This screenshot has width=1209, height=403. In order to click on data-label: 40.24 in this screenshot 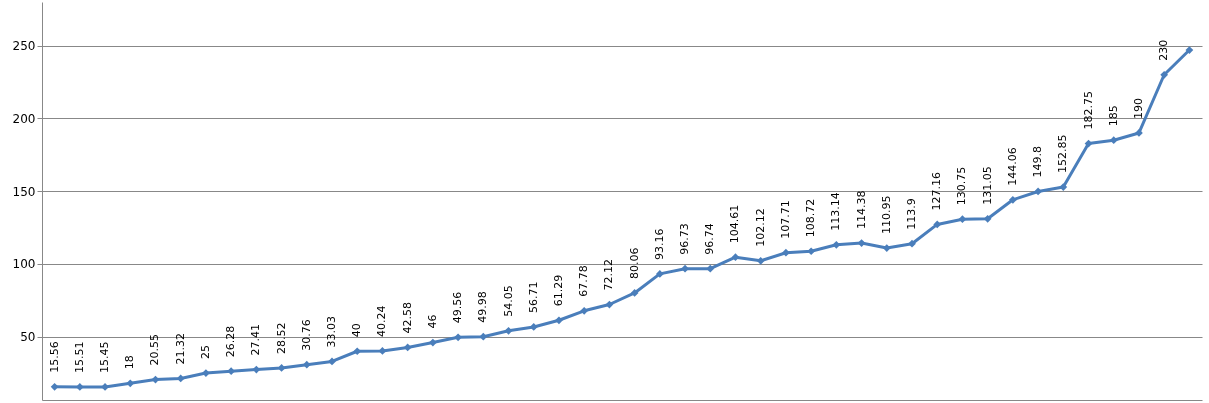, I will do `click(382, 321)`.